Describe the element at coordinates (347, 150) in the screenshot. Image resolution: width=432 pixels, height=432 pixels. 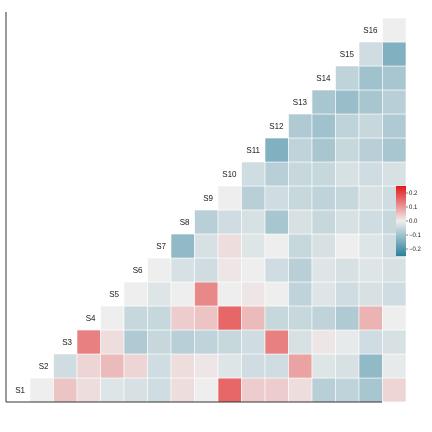
I see `heatmap-cell-S11-S14` at that location.